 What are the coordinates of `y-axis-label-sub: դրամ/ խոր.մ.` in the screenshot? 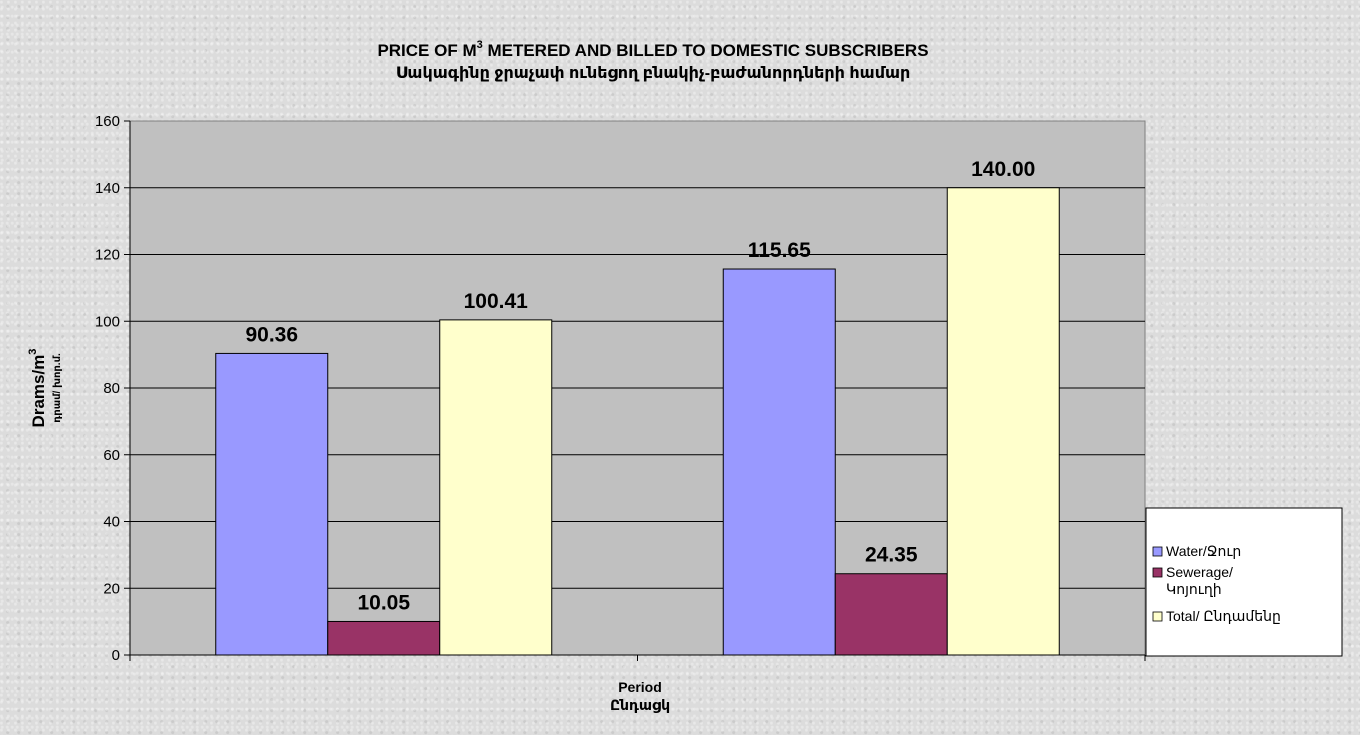 It's located at (57, 388).